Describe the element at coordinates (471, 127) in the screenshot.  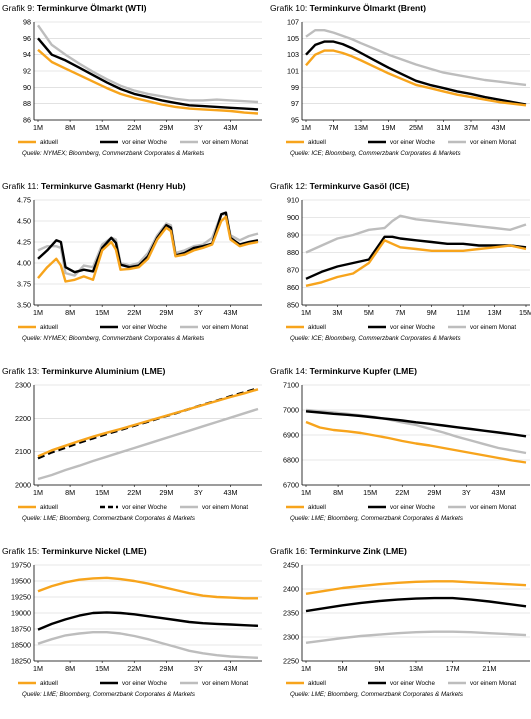
I see `x-tick-label: 37M` at that location.